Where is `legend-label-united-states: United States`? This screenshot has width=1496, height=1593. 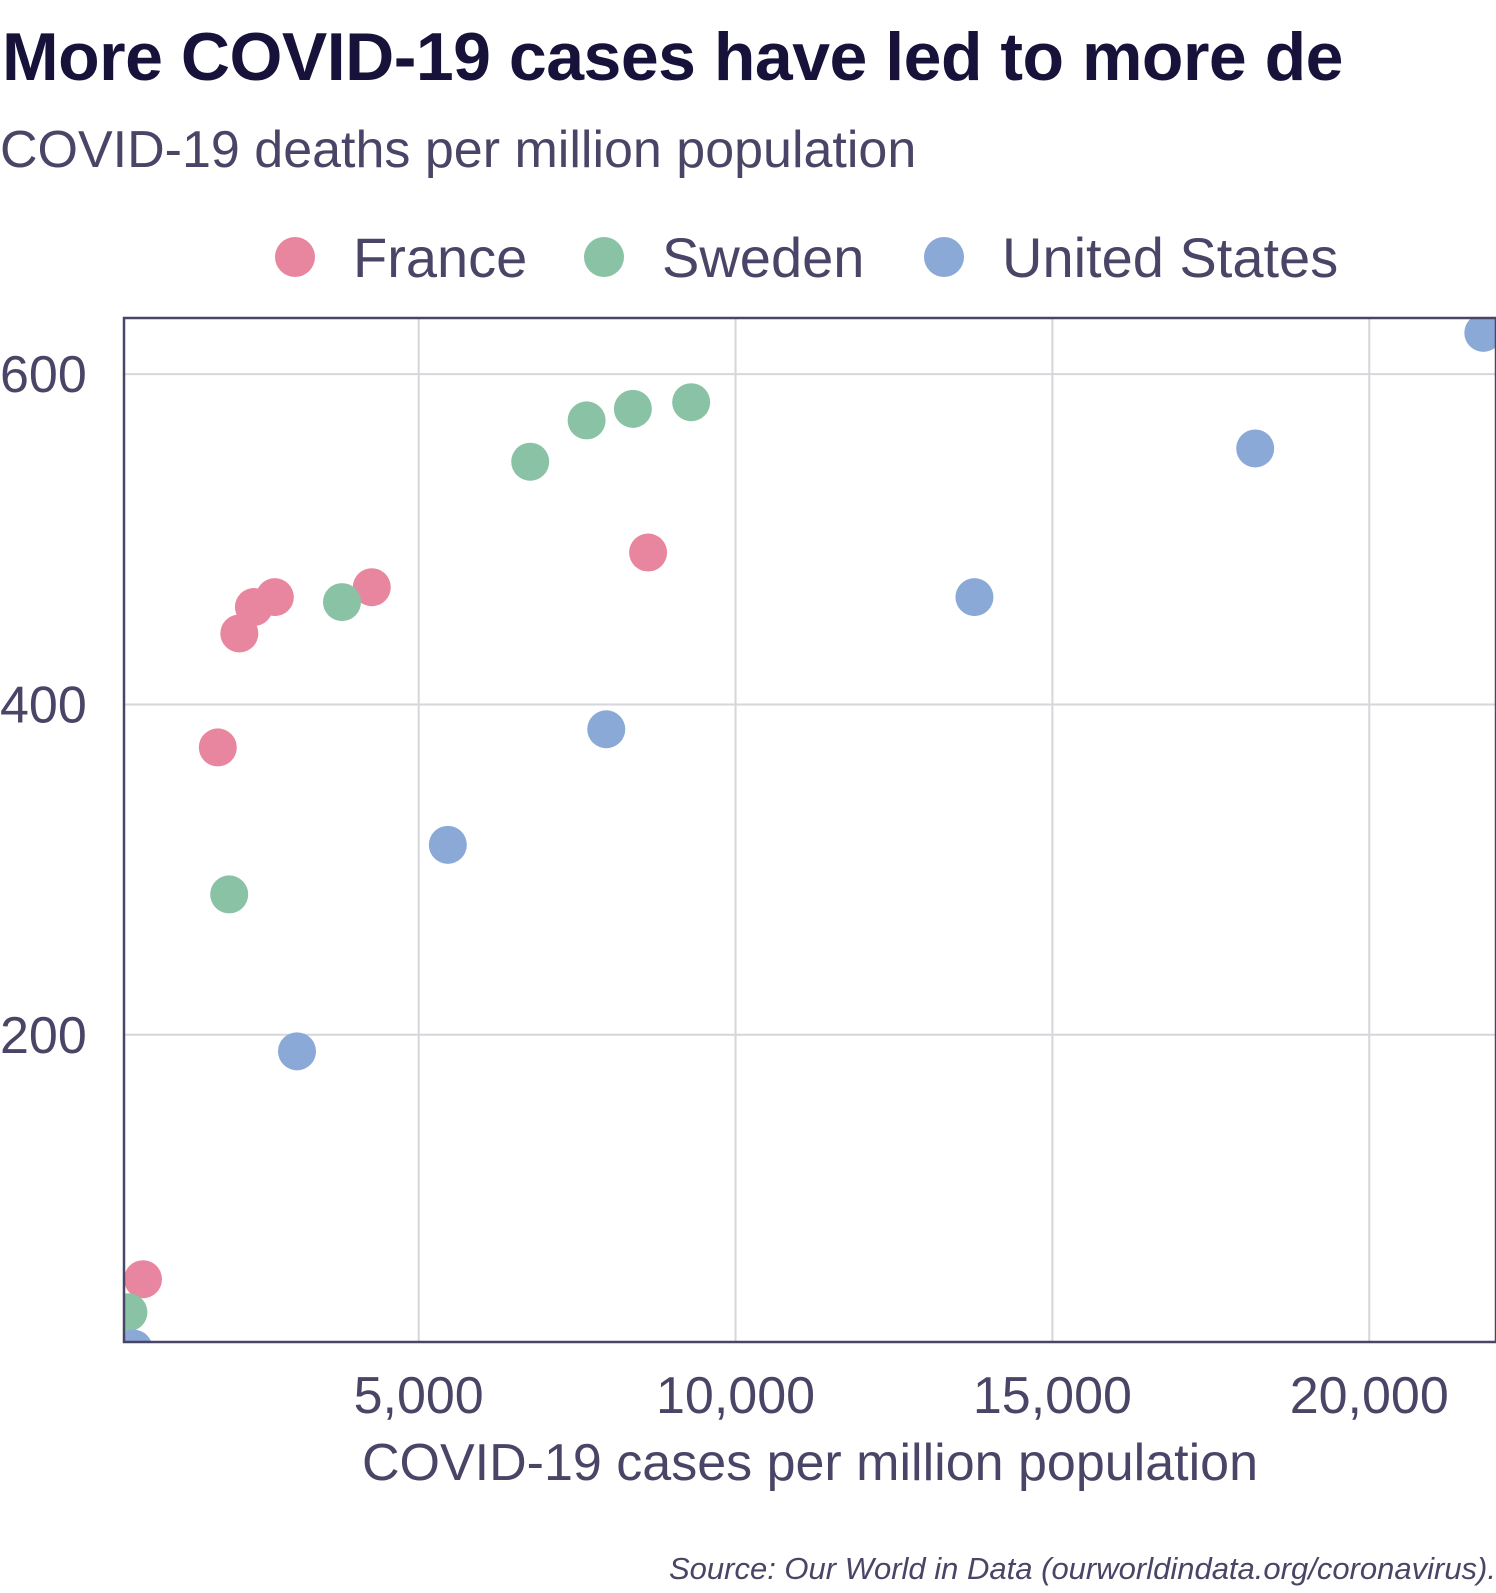
legend-label-united-states: United States is located at coordinates (1170, 257).